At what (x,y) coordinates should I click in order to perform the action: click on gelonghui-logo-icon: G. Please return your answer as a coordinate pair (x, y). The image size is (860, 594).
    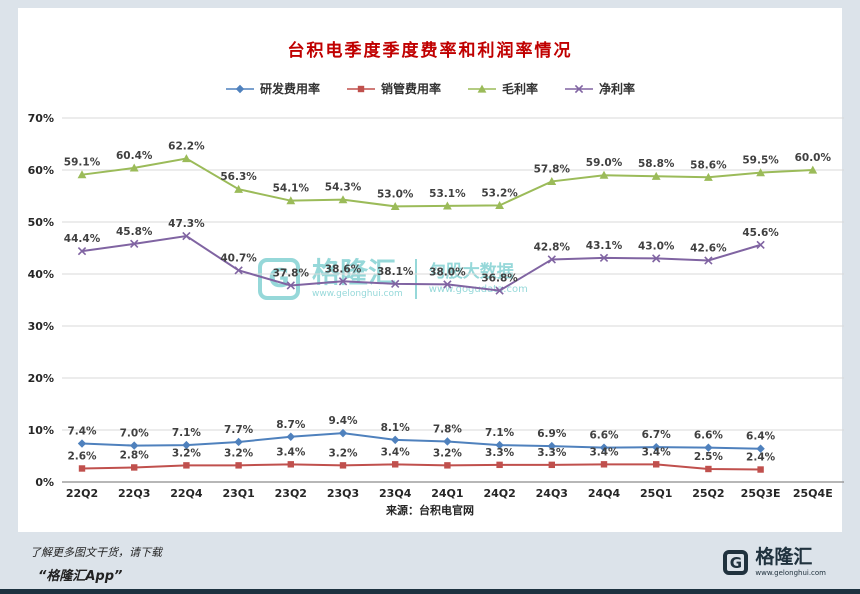
    Looking at the image, I should click on (279, 279).